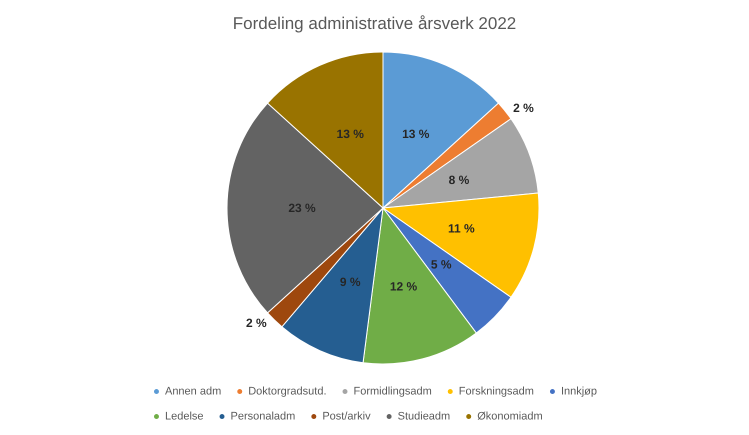 The height and width of the screenshot is (435, 749). I want to click on legend-label: Ledelse, so click(184, 416).